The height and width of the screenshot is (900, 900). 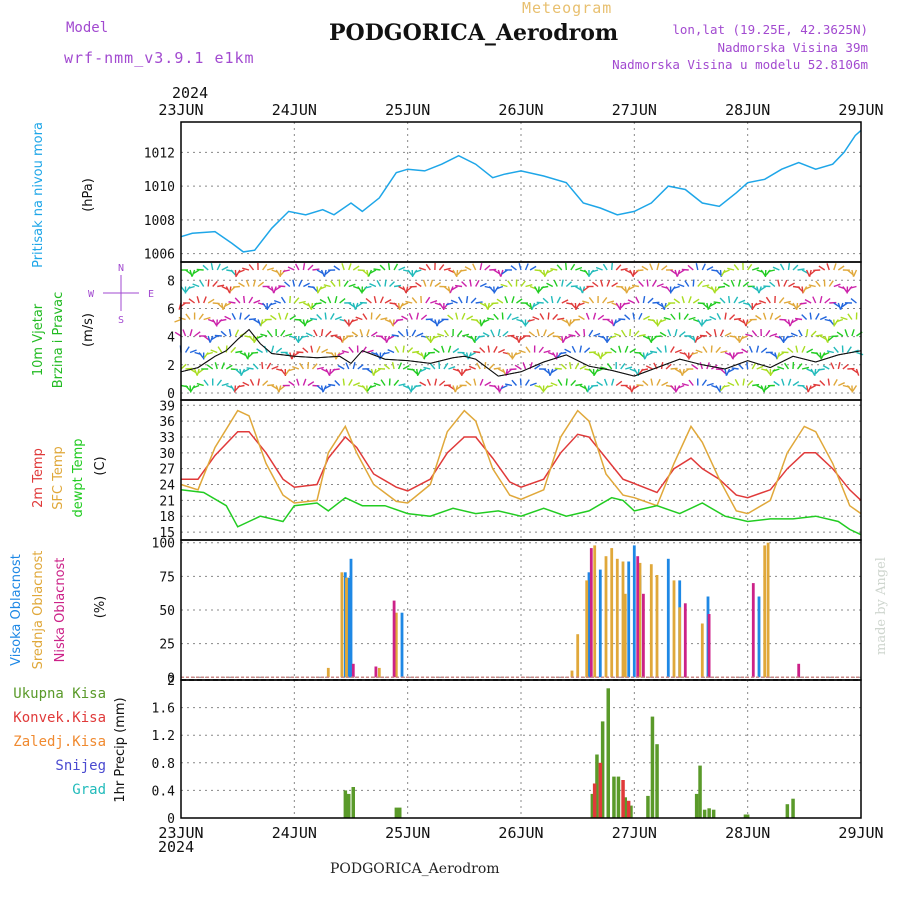 What do you see at coordinates (600, 790) in the screenshot?
I see `bar-konvek.kisa` at bounding box center [600, 790].